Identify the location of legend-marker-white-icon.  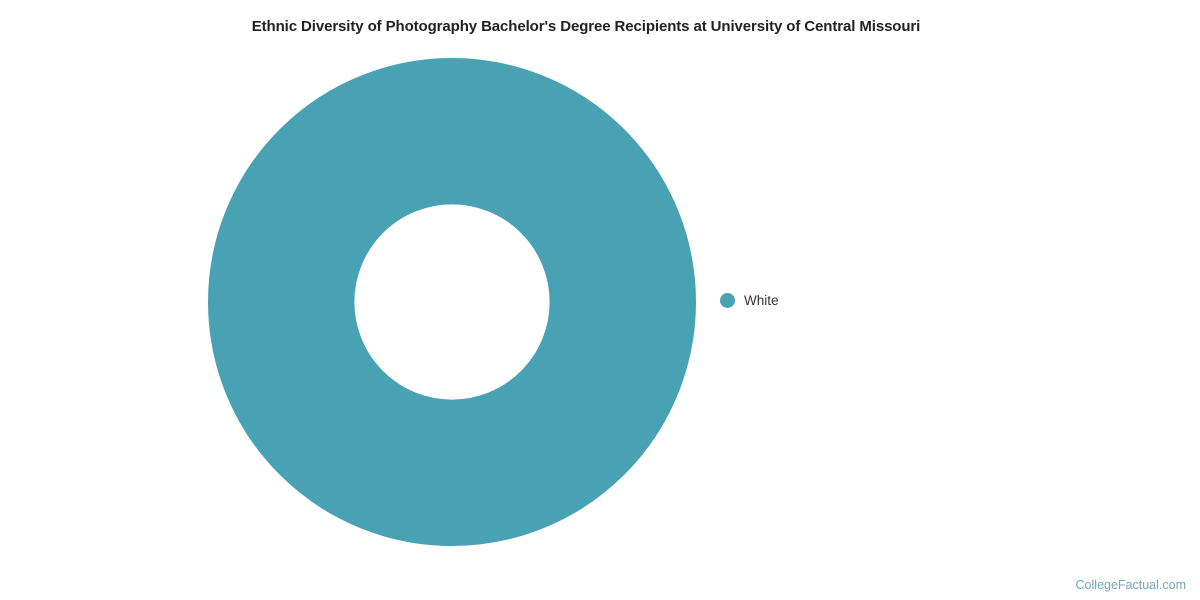
(727, 300).